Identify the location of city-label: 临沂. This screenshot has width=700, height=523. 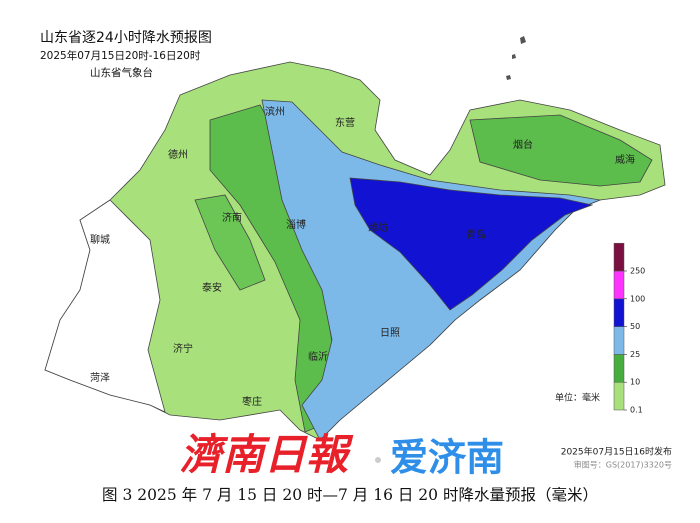
(318, 356).